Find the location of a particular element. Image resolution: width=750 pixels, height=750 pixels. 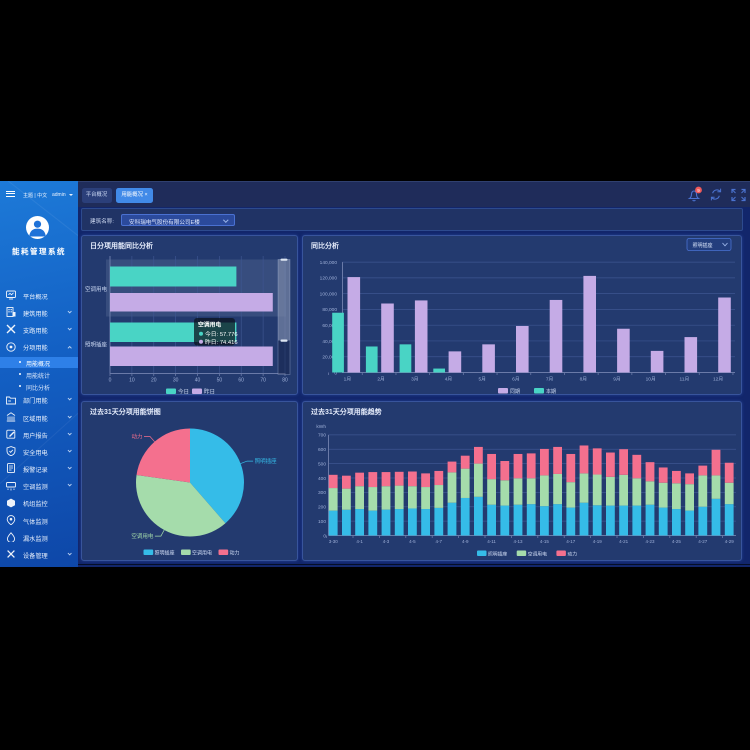

svg-text: 60 is located at coordinates (241, 380).